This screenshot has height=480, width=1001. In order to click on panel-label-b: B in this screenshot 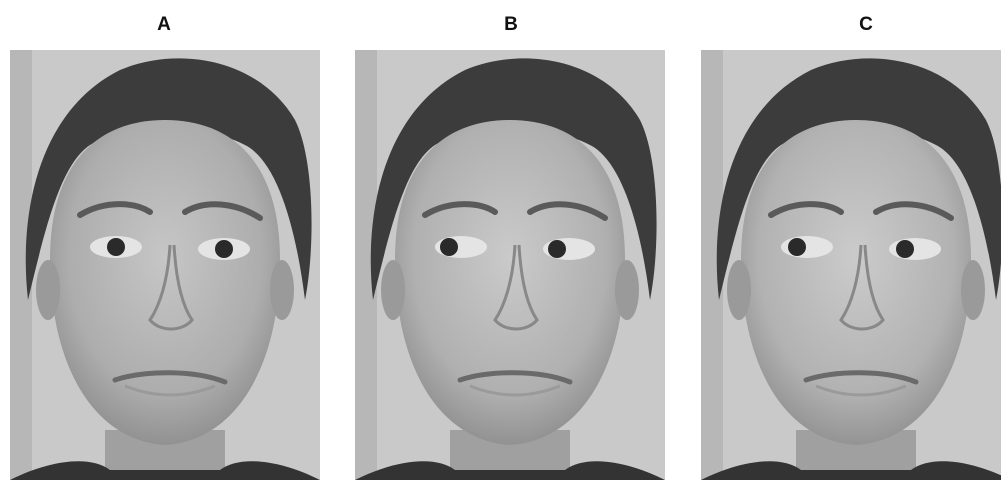, I will do `click(511, 24)`.